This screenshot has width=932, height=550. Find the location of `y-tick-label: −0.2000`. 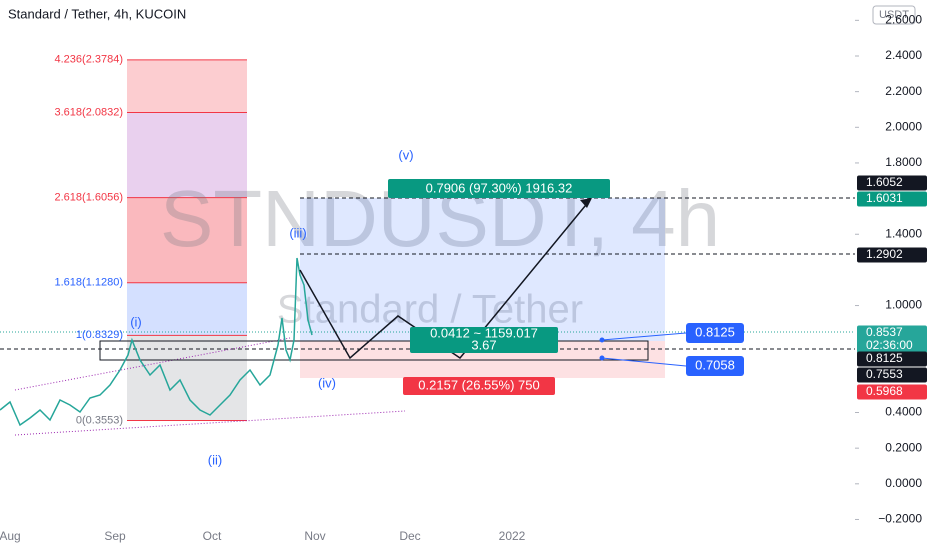

y-tick-label: −0.2000 is located at coordinates (900, 519).